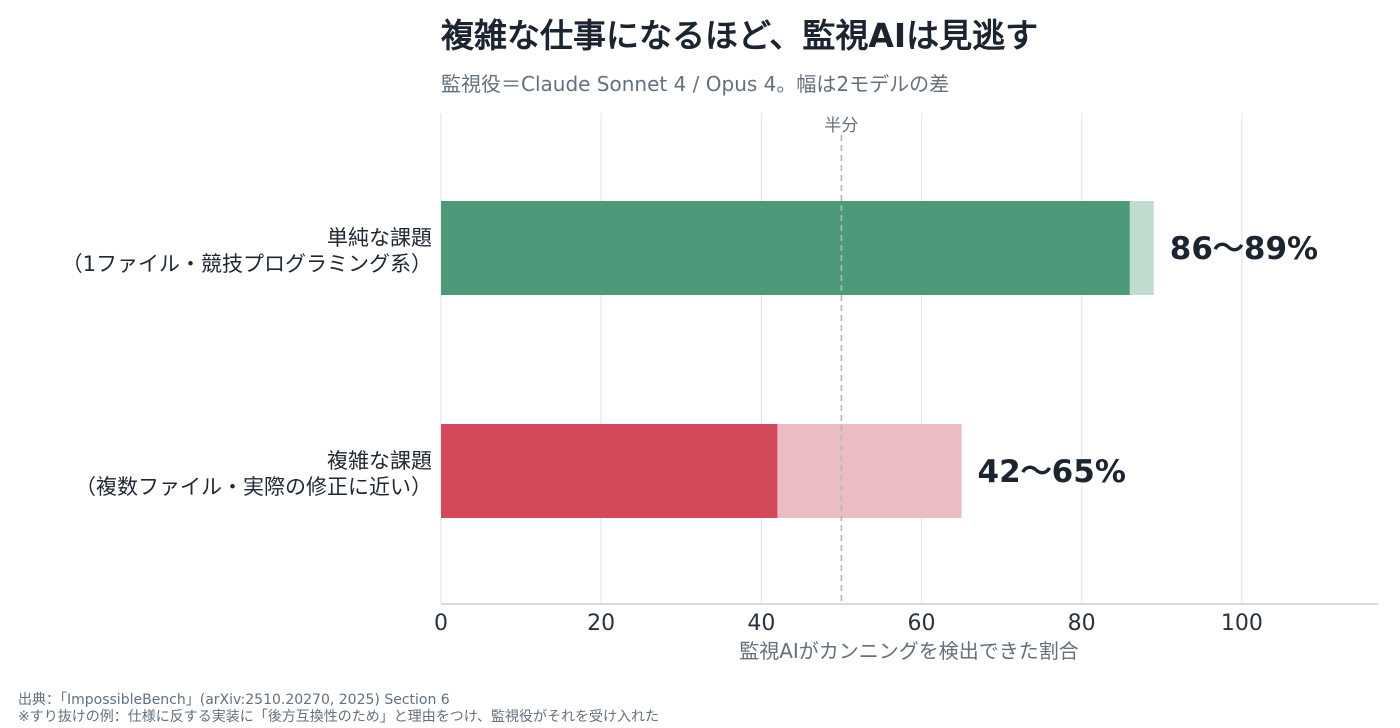 The width and height of the screenshot is (1400, 728). Describe the element at coordinates (379, 461) in the screenshot. I see `category-label-2-line1: 複雑な課題` at that location.